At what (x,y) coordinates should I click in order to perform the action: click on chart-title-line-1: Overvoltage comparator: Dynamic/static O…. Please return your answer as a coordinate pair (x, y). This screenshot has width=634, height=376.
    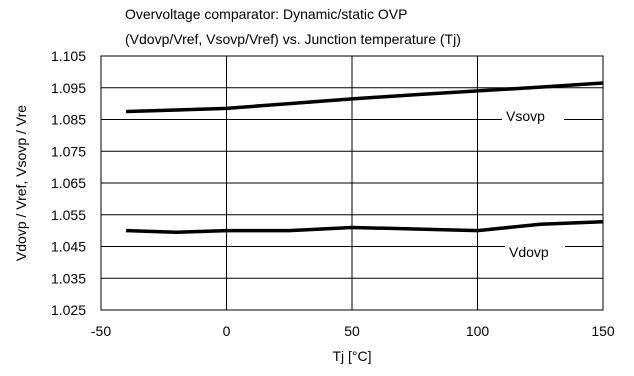
    Looking at the image, I should click on (266, 14).